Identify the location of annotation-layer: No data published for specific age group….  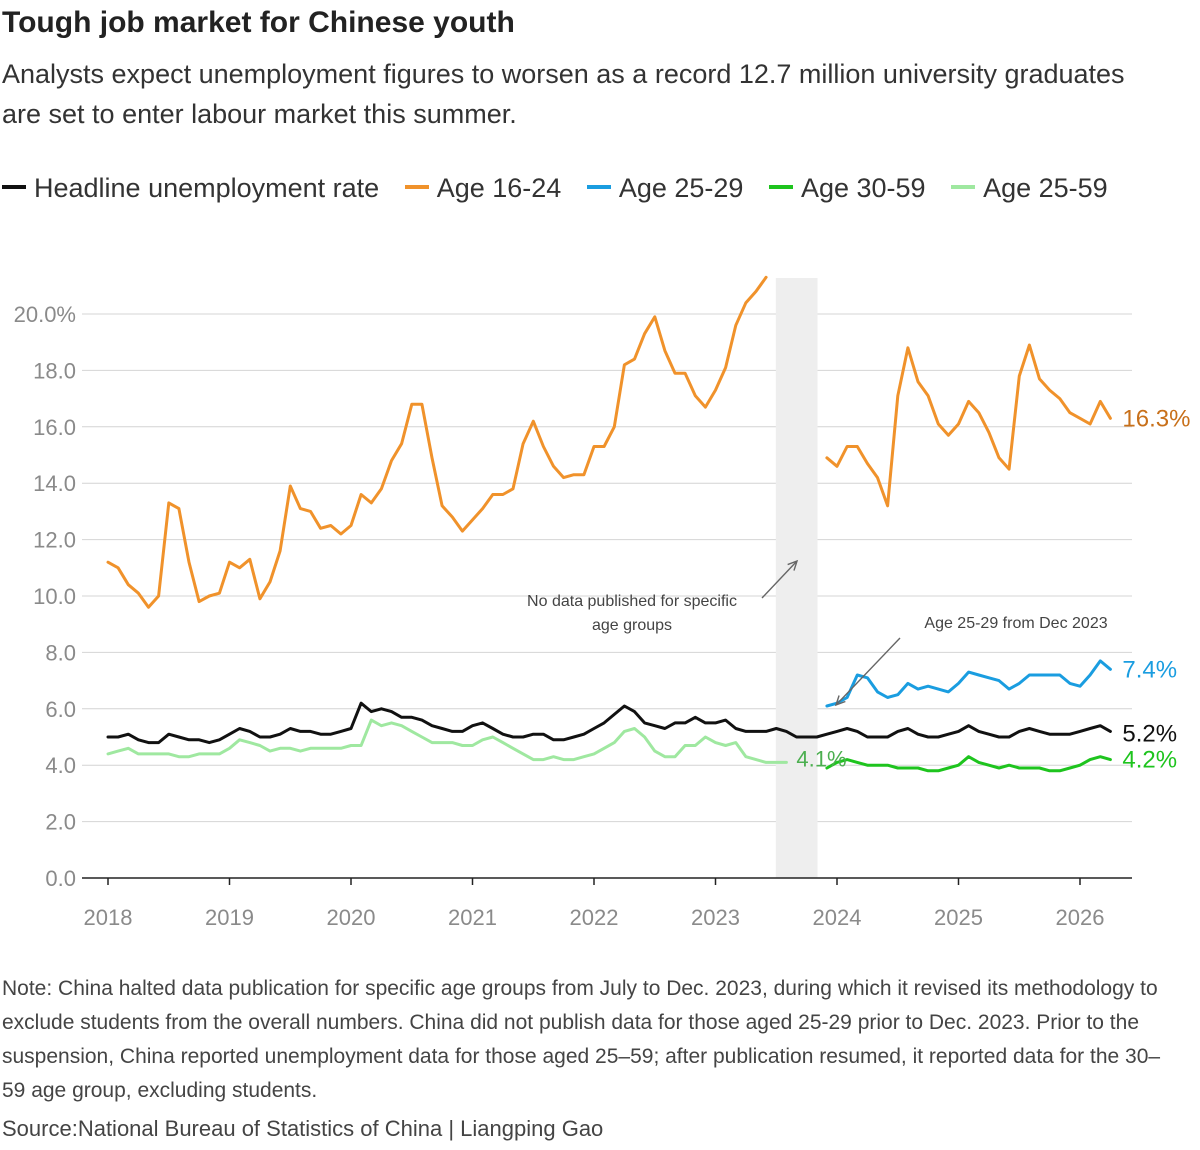
(817, 633).